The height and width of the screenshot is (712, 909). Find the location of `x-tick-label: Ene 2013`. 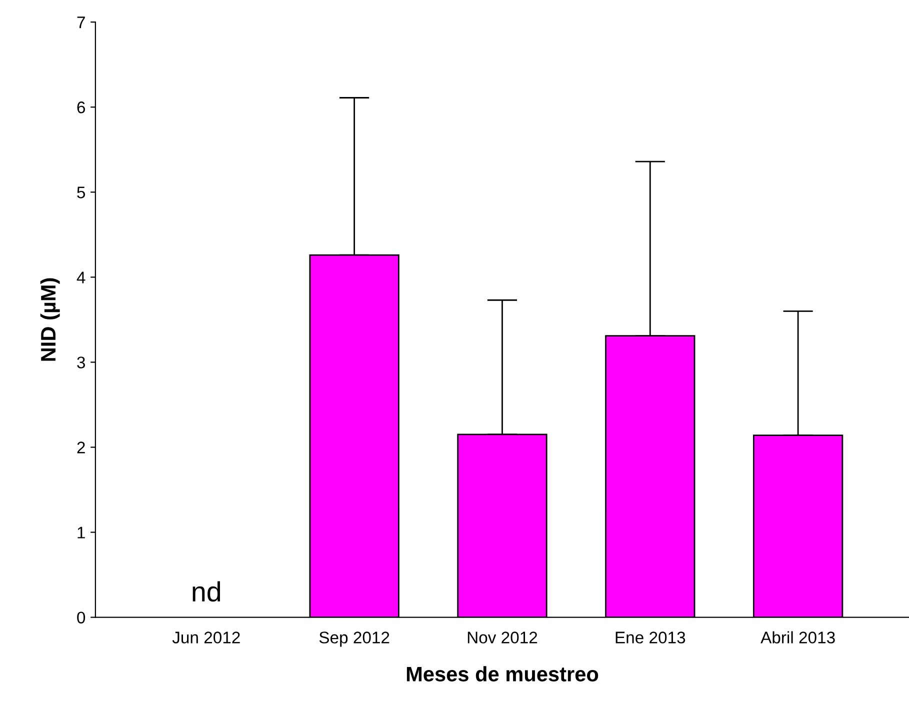

x-tick-label: Ene 2013 is located at coordinates (651, 638).